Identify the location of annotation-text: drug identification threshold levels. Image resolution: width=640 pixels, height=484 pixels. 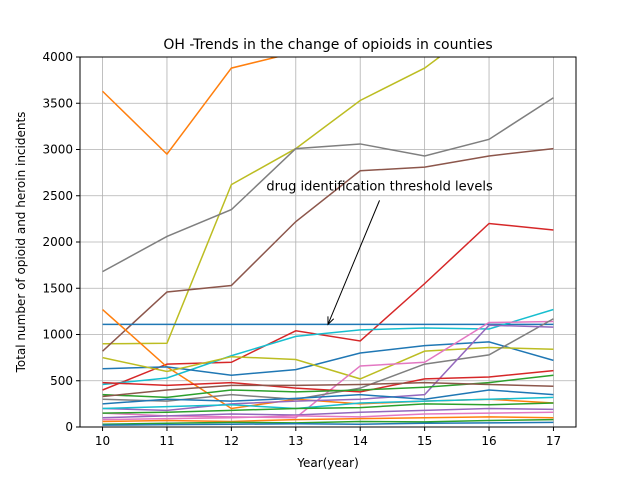
(379, 186).